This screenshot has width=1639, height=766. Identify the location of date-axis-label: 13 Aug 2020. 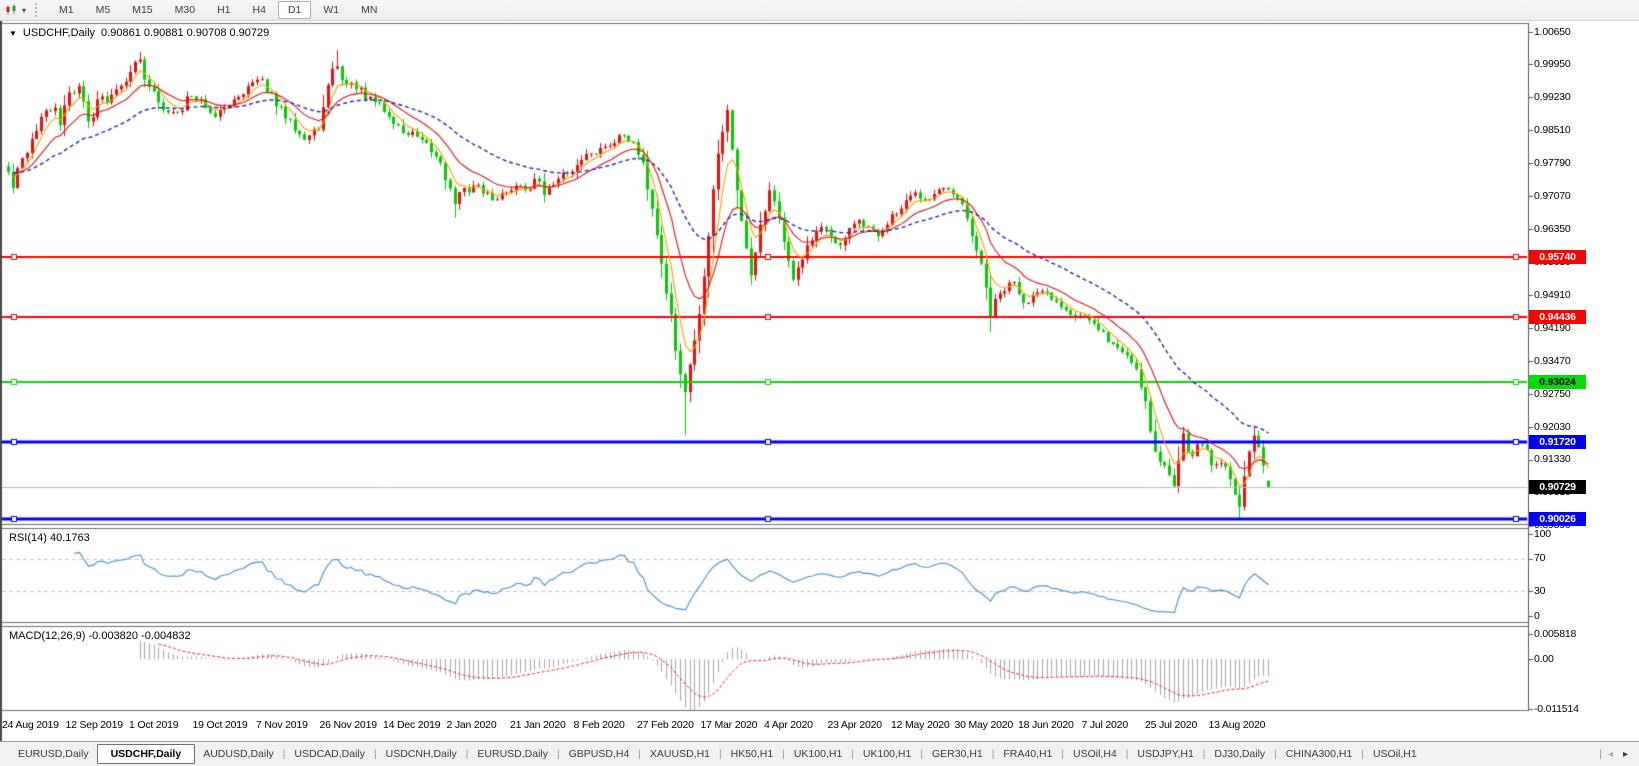
(1237, 725).